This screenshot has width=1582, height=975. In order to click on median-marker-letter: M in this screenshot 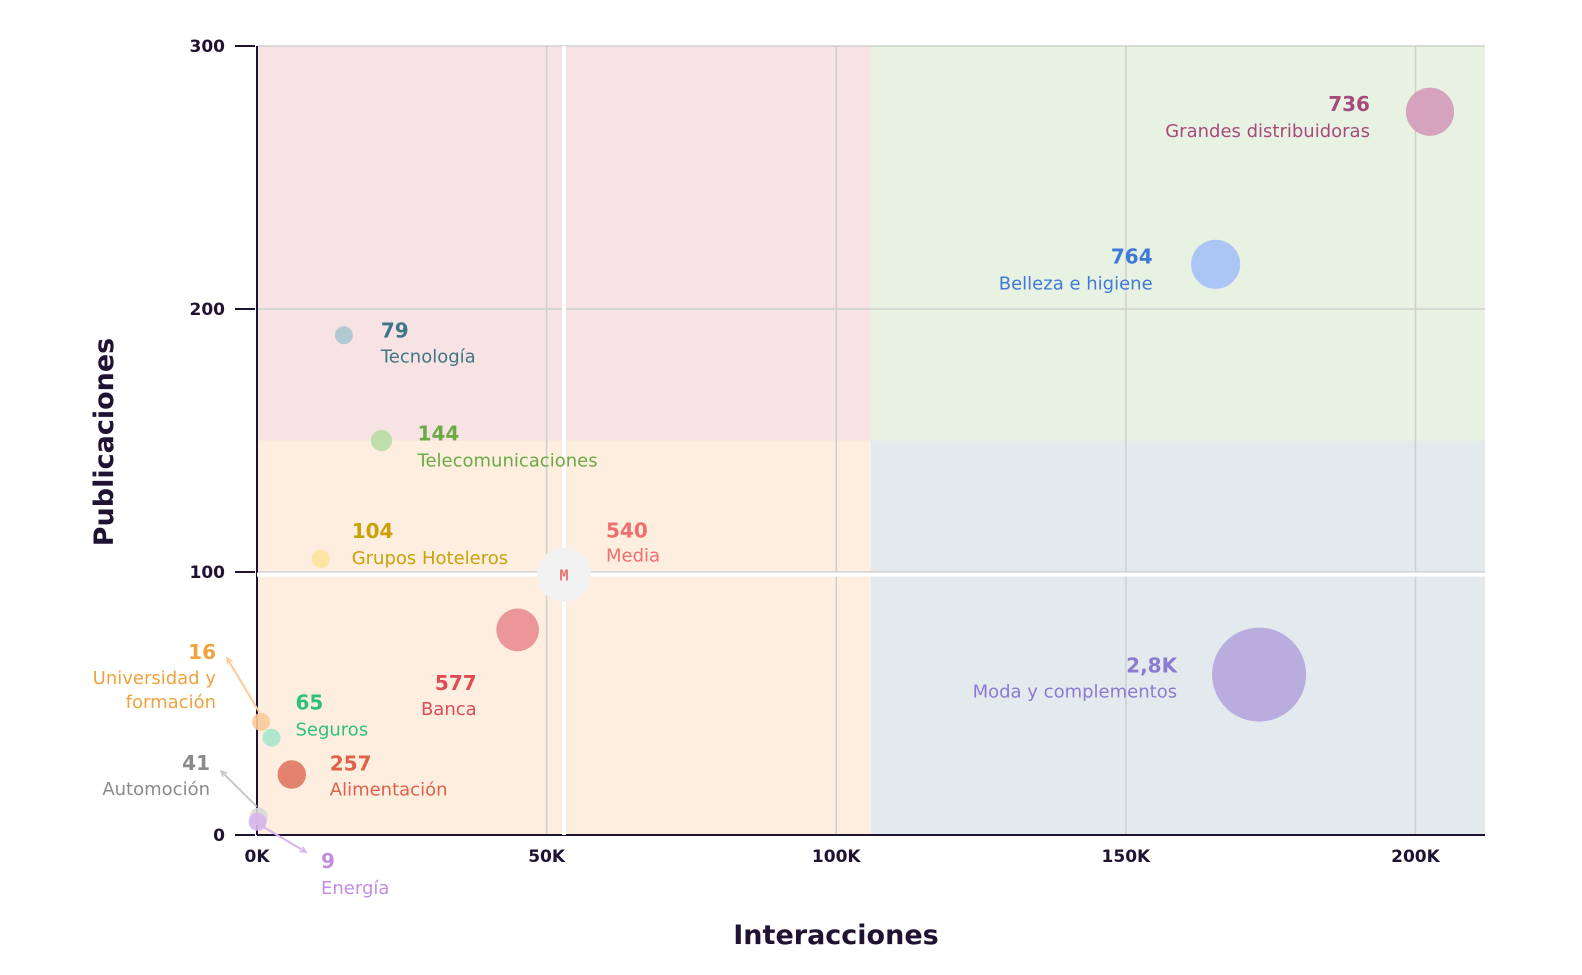, I will do `click(563, 576)`.